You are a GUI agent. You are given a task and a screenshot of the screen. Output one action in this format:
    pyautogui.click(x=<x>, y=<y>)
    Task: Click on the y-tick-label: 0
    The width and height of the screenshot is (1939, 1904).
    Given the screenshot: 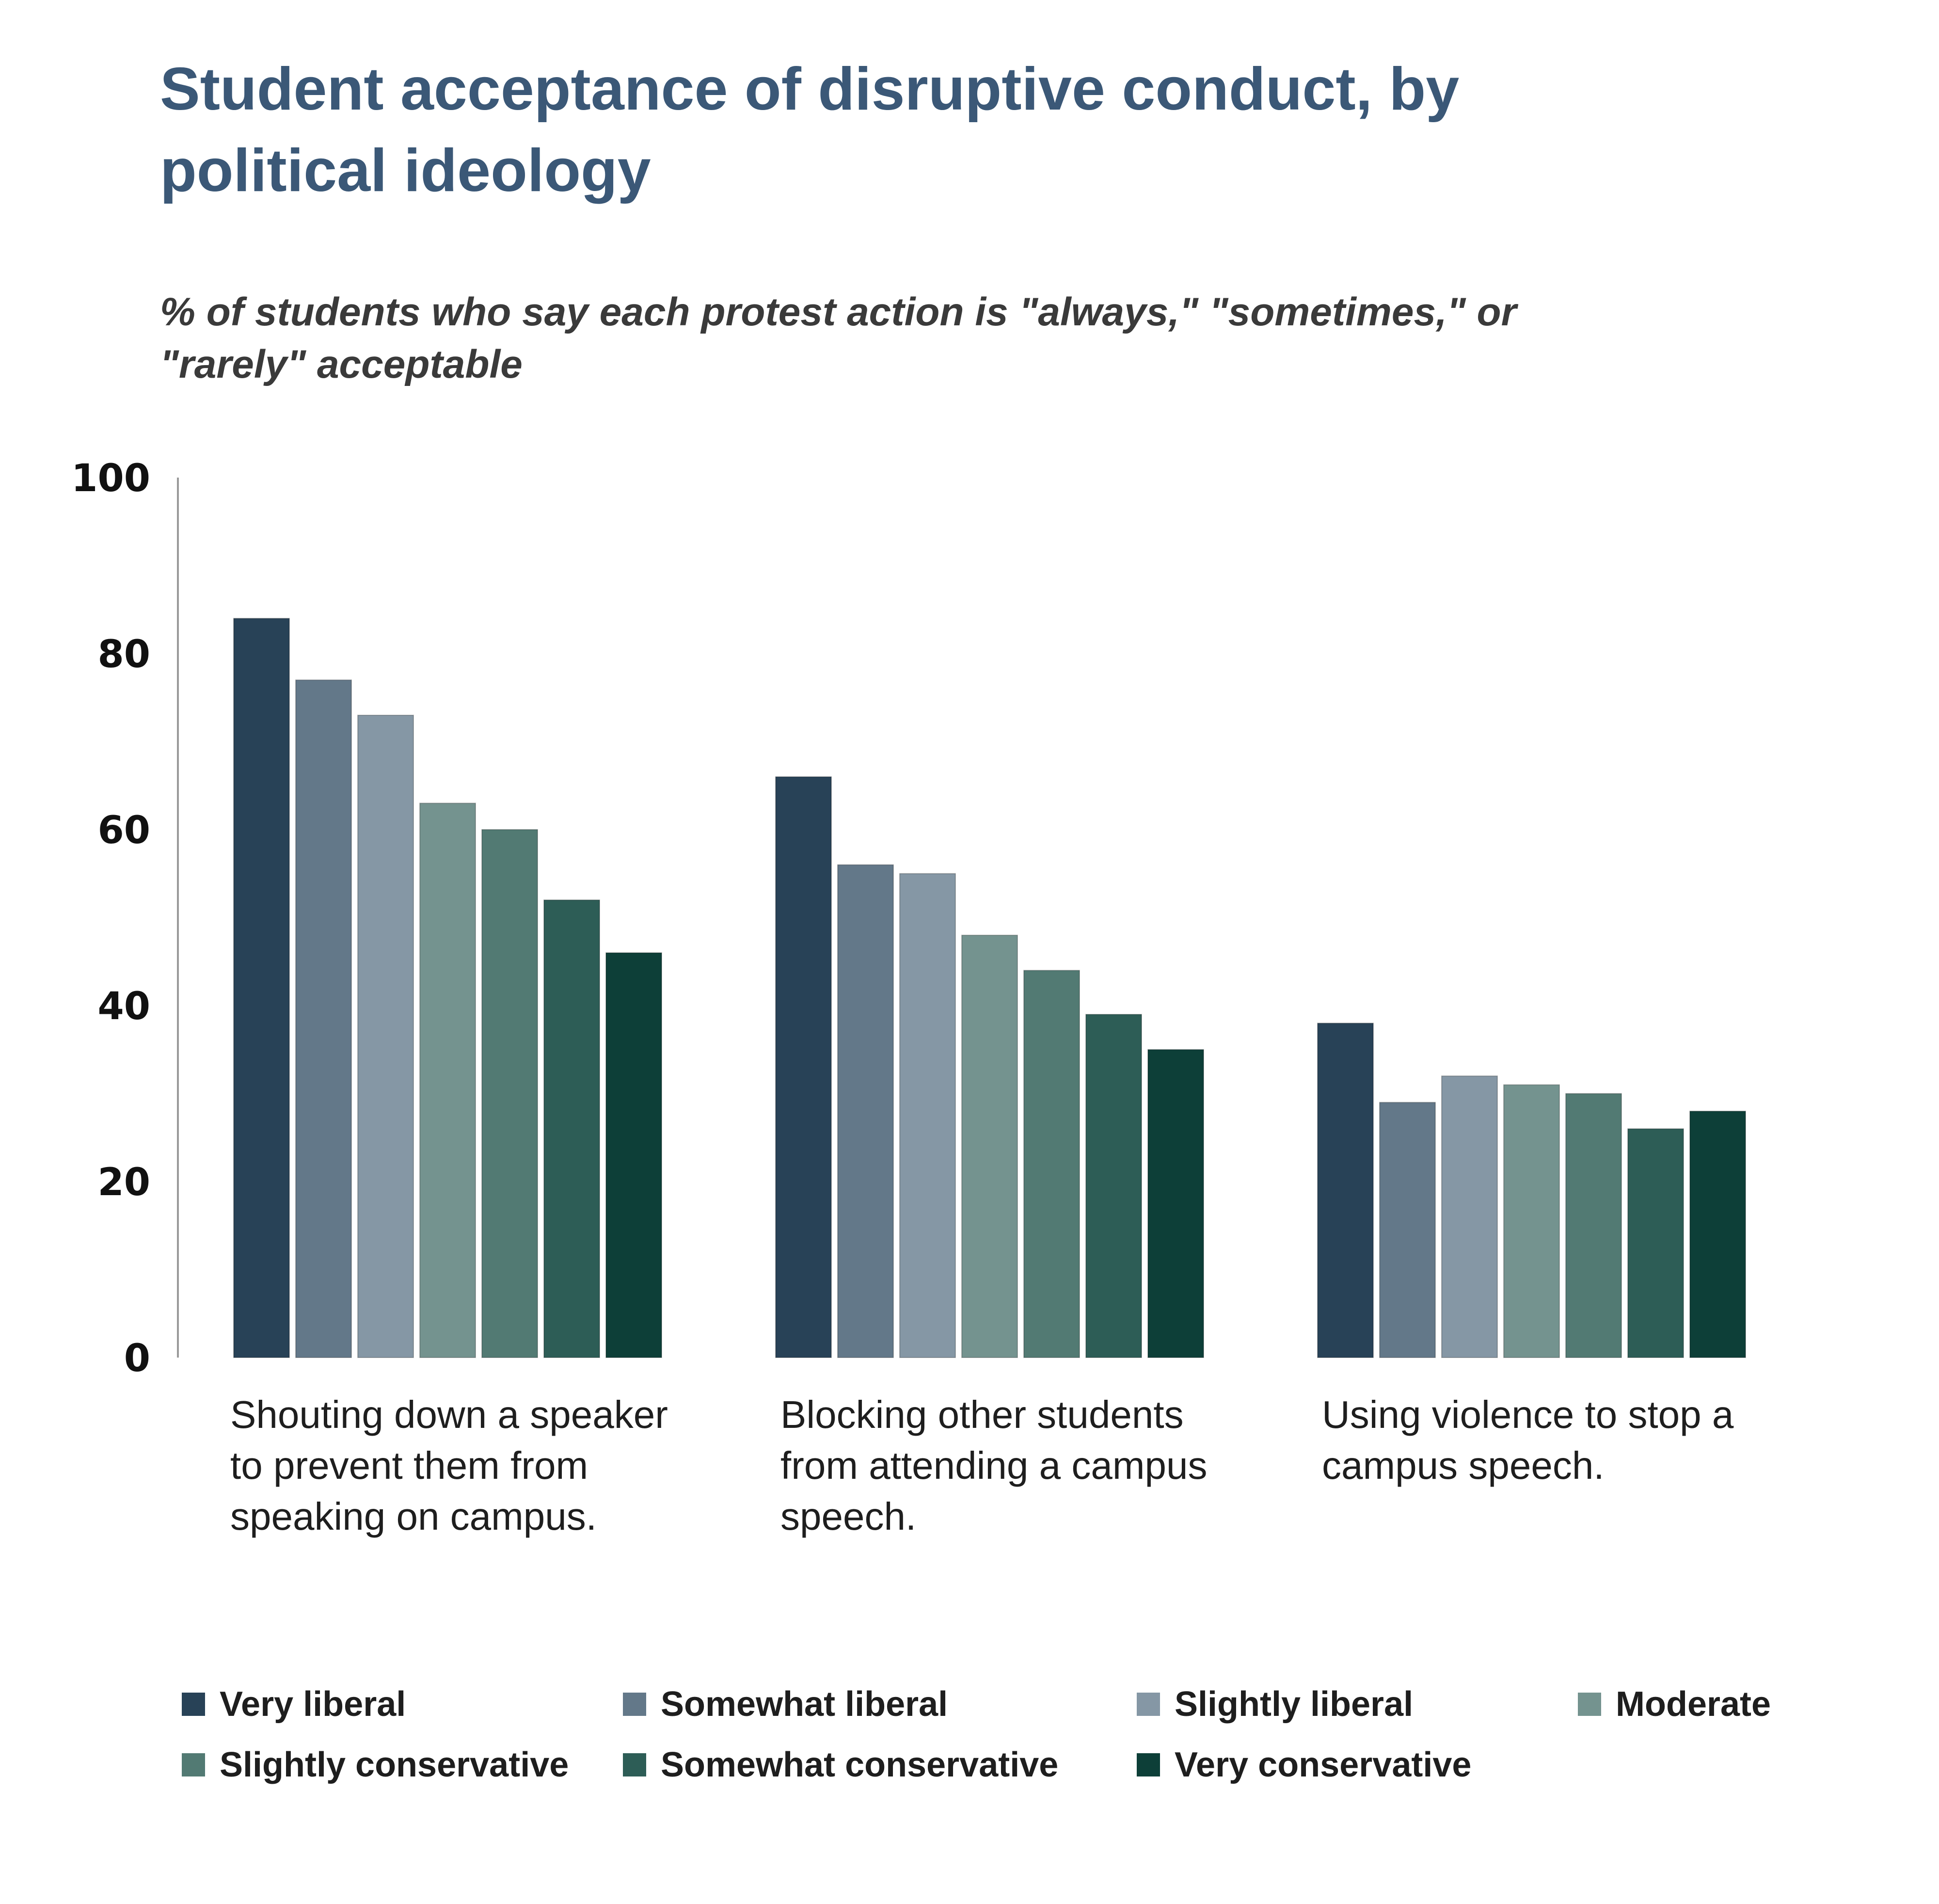 What is the action you would take?
    pyautogui.click(x=137, y=1358)
    